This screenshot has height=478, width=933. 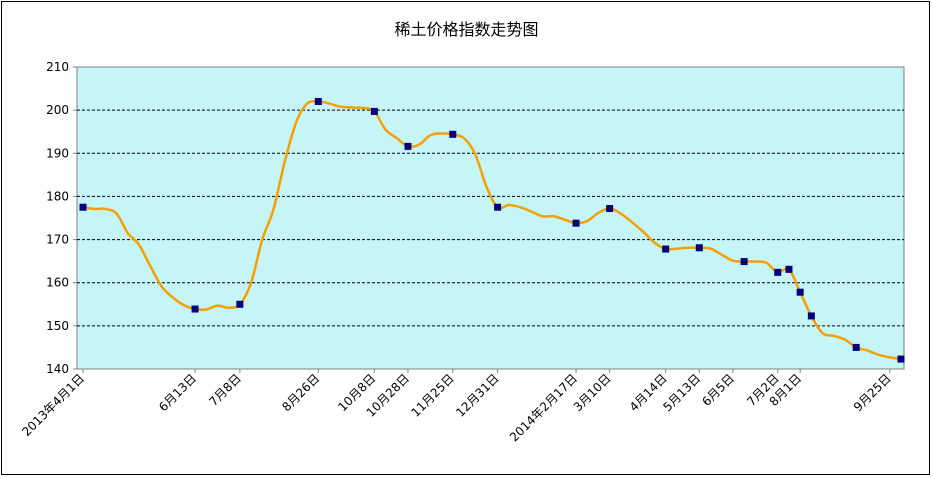 I want to click on y-tick-label: 200, so click(x=57, y=110).